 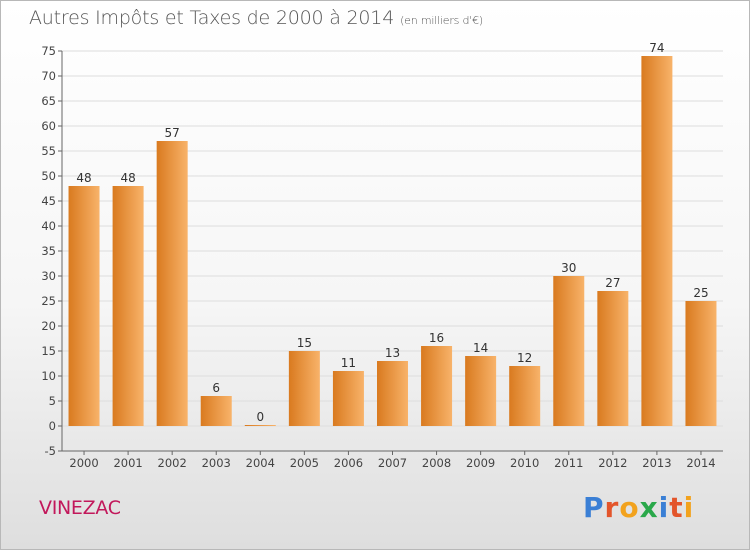 I want to click on data-label-2008: 16, so click(x=436, y=338).